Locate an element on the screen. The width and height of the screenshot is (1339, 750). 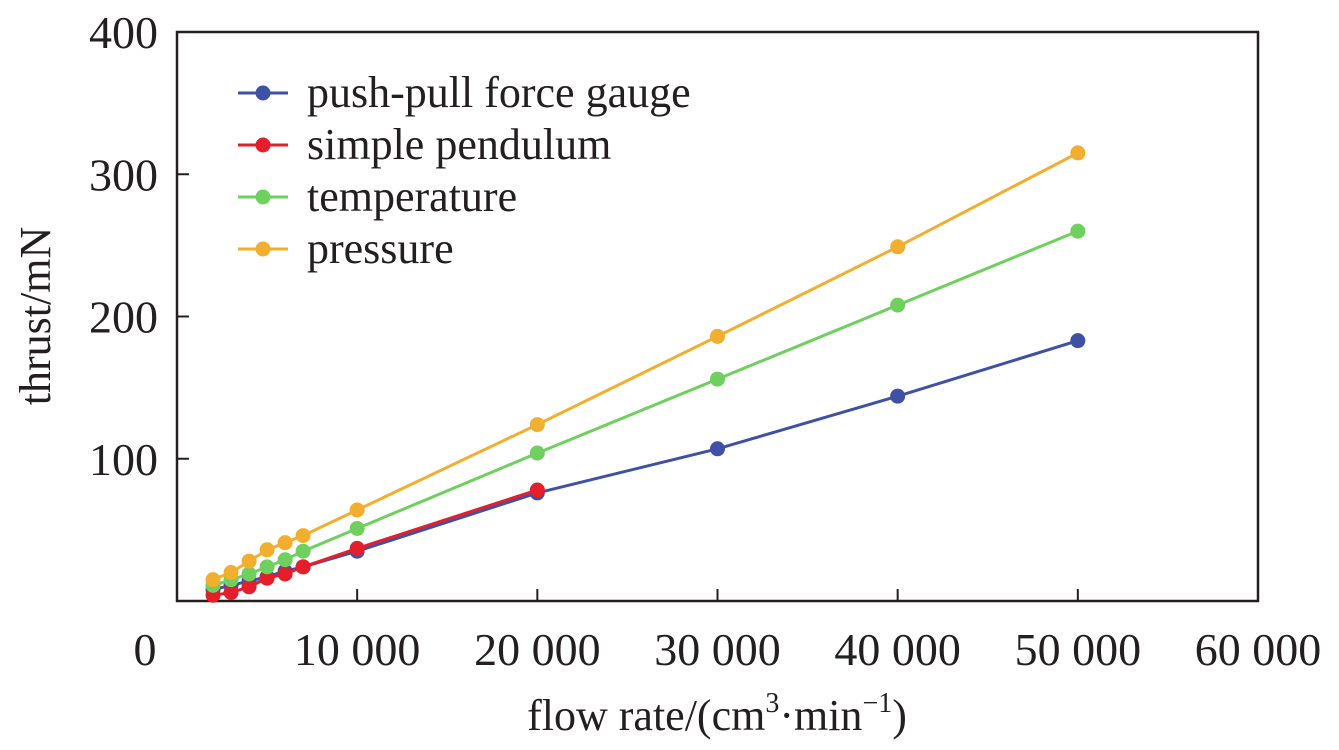
x-tick-label: 0 is located at coordinates (145, 649).